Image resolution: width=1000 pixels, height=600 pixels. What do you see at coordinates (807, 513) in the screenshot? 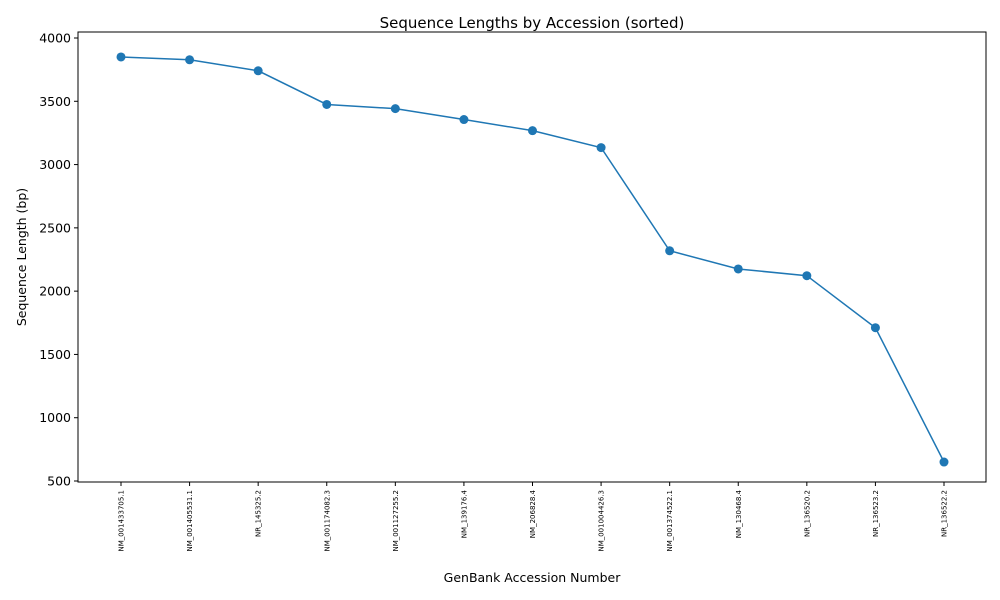
I see `x-tick-label: NR_136520.2` at bounding box center [807, 513].